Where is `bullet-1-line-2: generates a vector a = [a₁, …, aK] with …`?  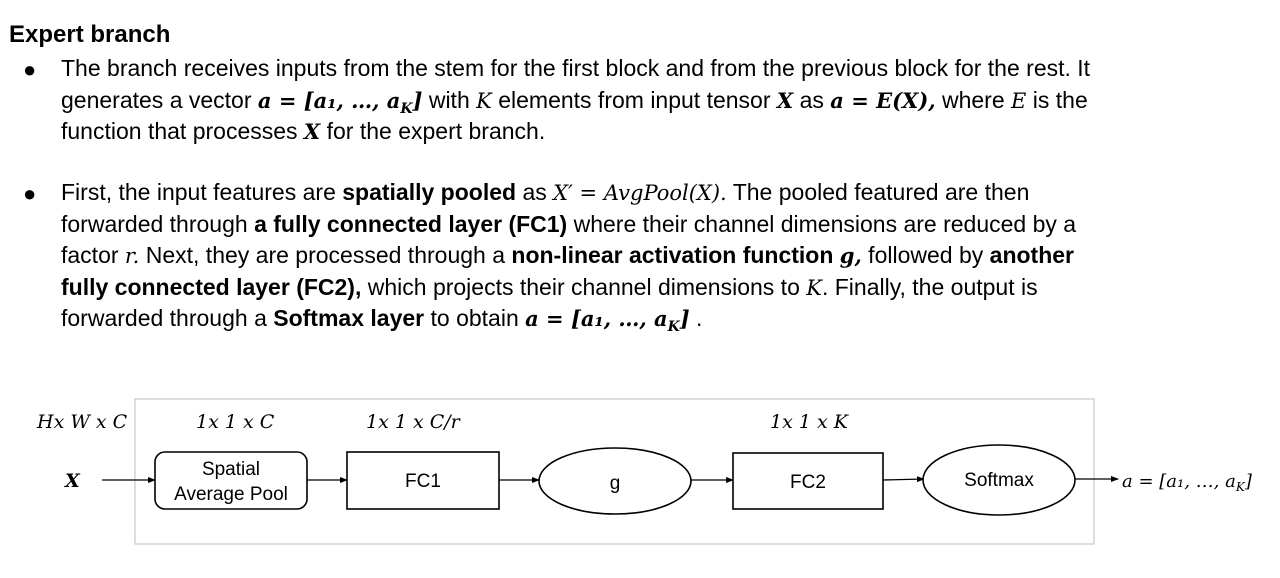
bullet-1-line-2: generates a vector a = [a₁, …, aK] with … is located at coordinates (574, 101).